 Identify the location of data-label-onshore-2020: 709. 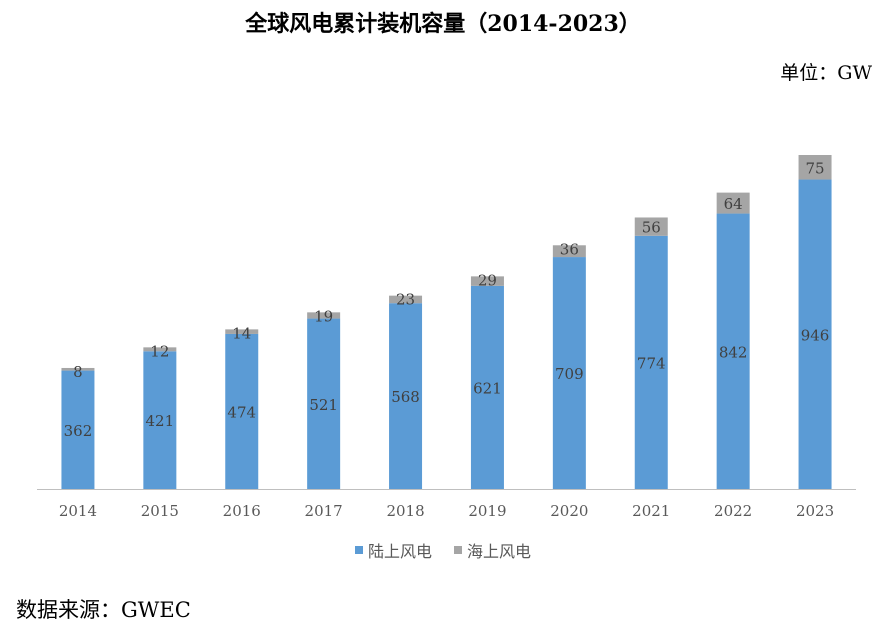
(569, 374).